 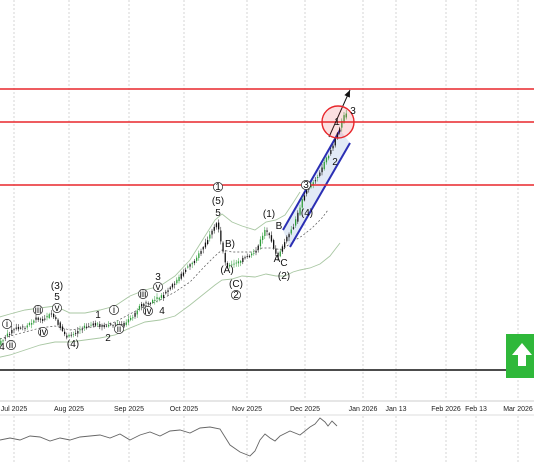 I want to click on wave-label-13: iii, so click(x=143, y=294).